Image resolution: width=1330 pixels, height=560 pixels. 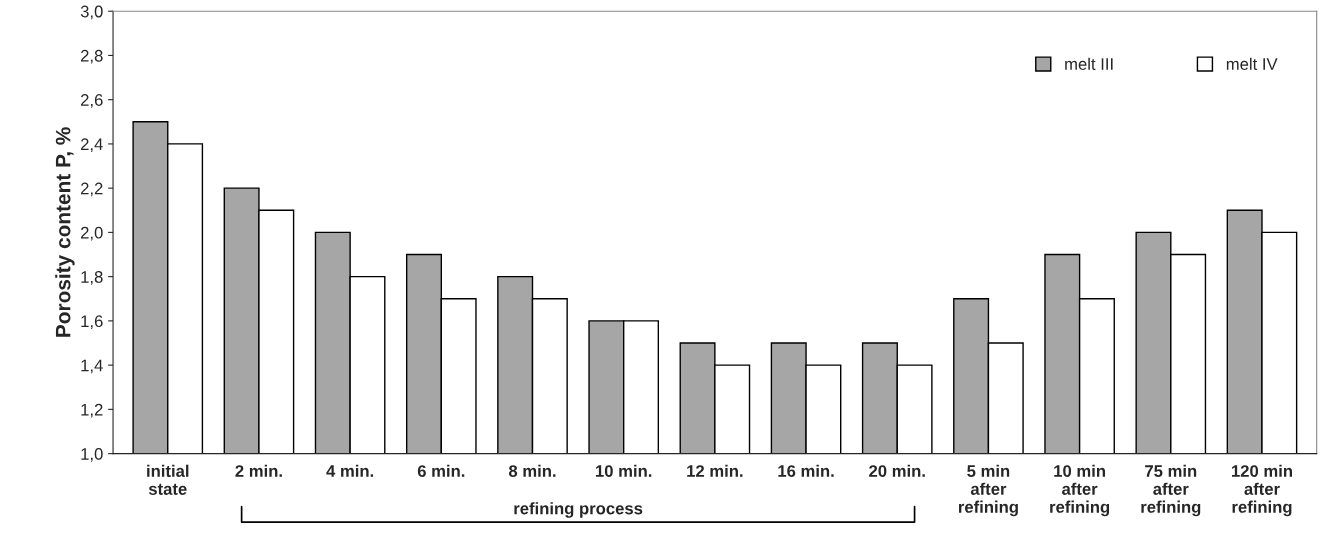 What do you see at coordinates (258, 470) in the screenshot?
I see `x-tick-label: 2 min.` at bounding box center [258, 470].